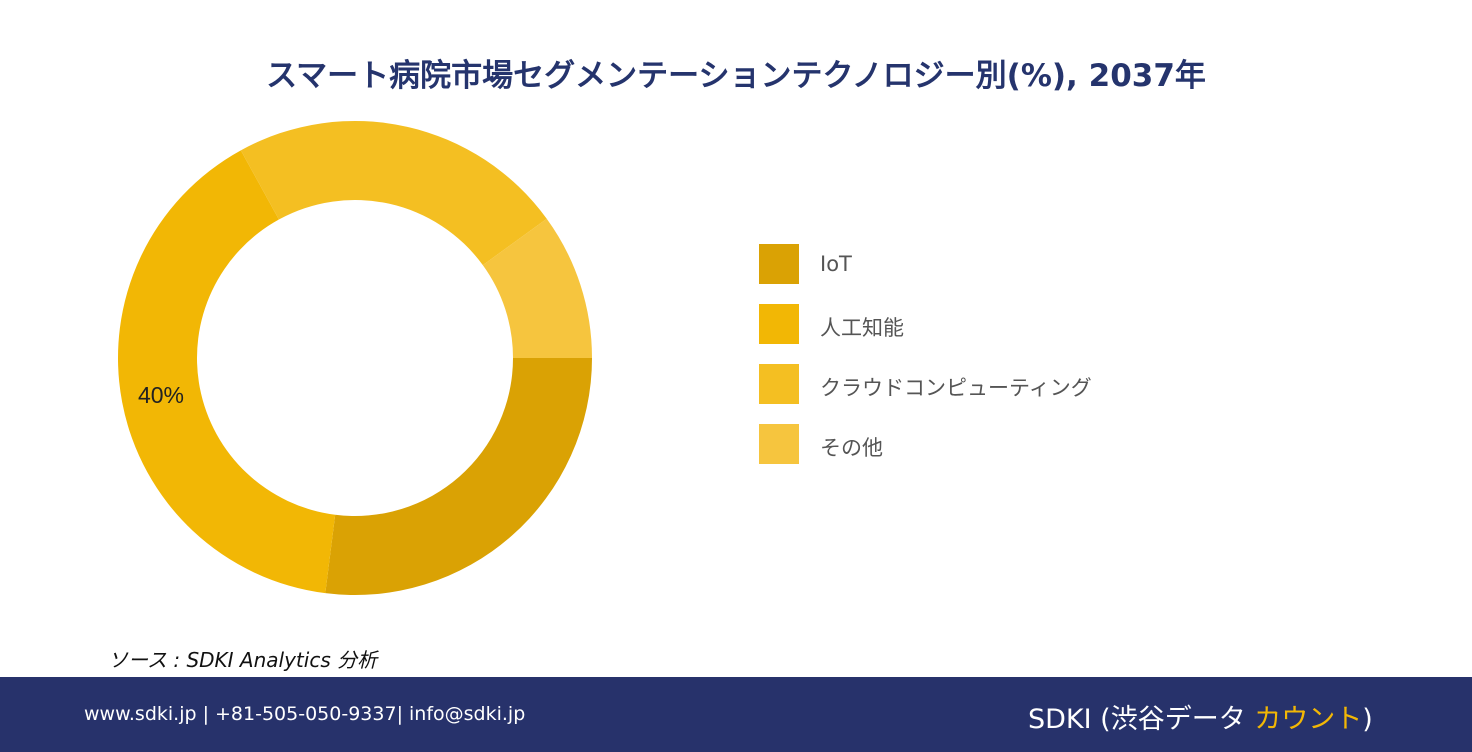  What do you see at coordinates (227, 372) in the screenshot?
I see `donut-slice-ai` at bounding box center [227, 372].